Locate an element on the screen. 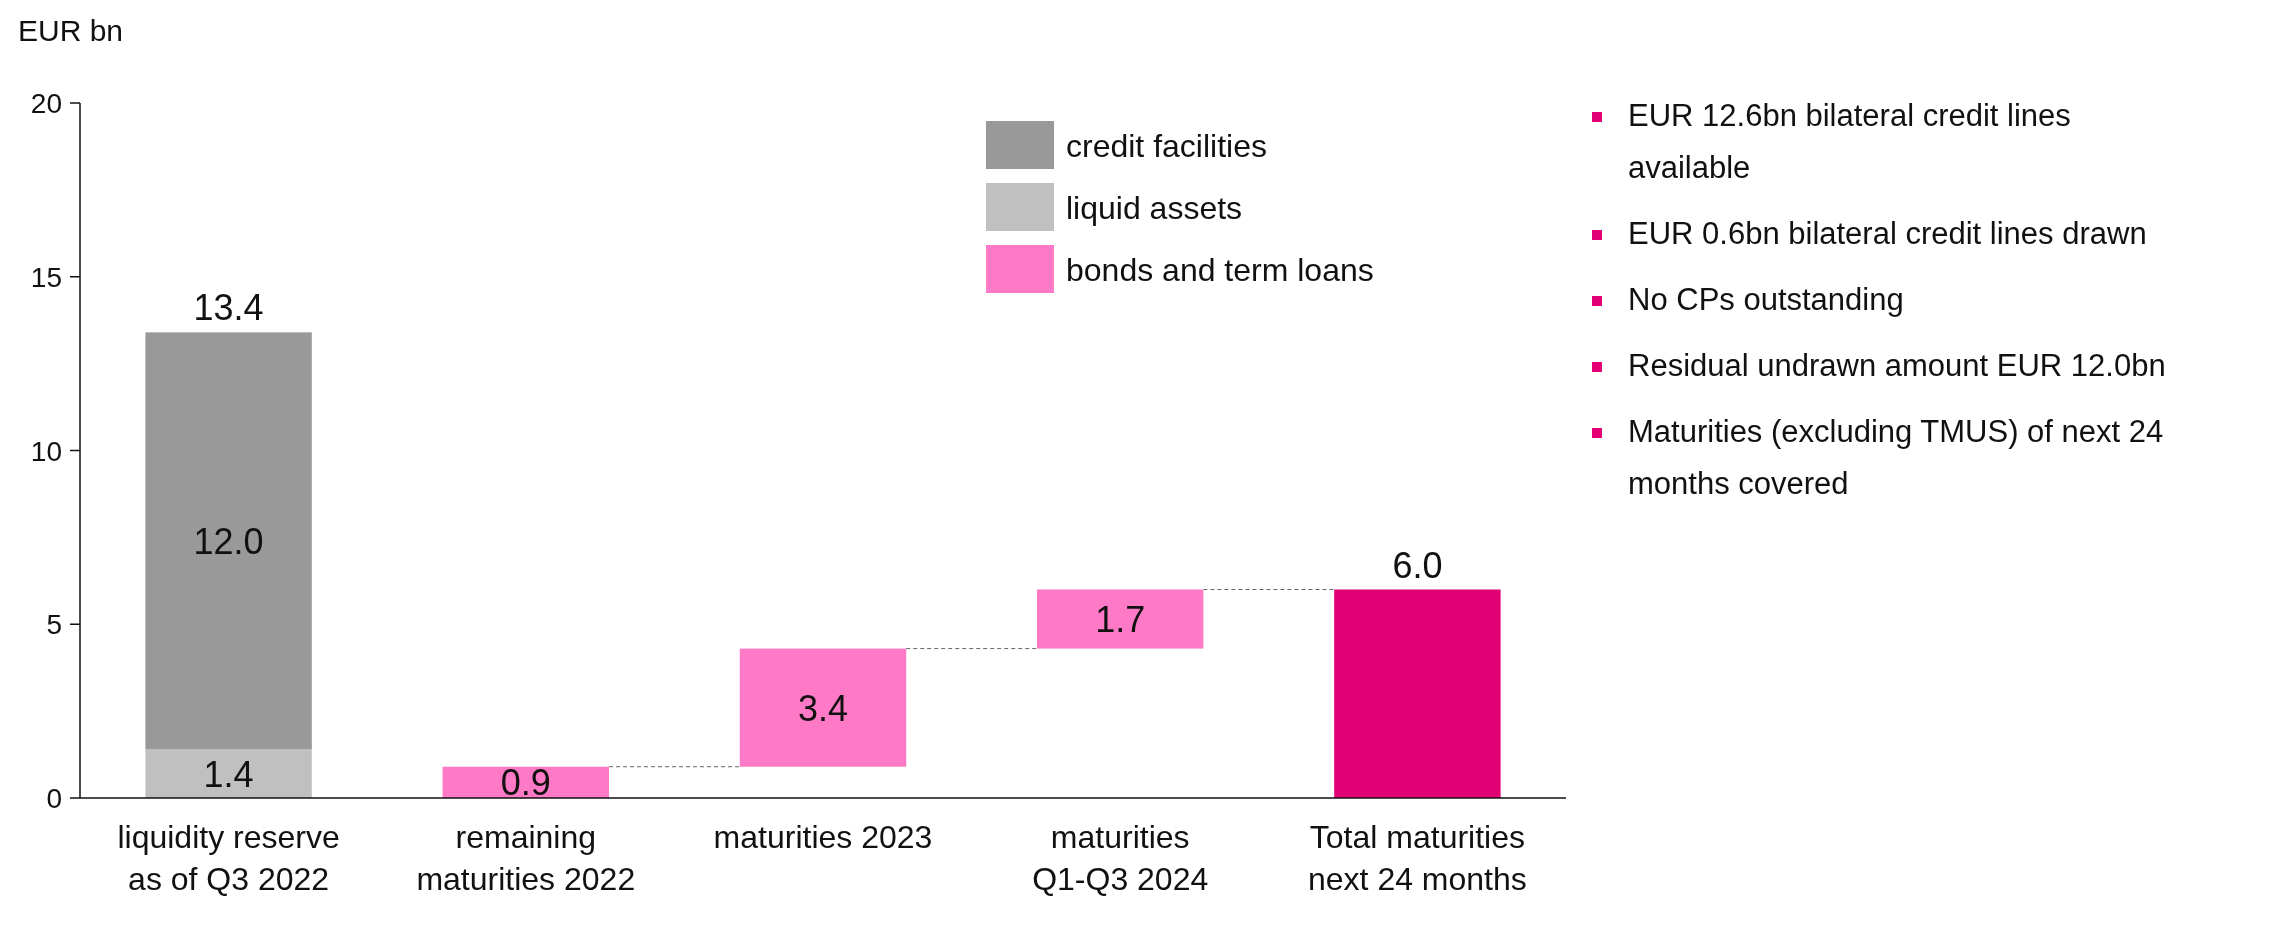 This screenshot has width=2277, height=948. y-axis-title: EUR bn is located at coordinates (71, 30).